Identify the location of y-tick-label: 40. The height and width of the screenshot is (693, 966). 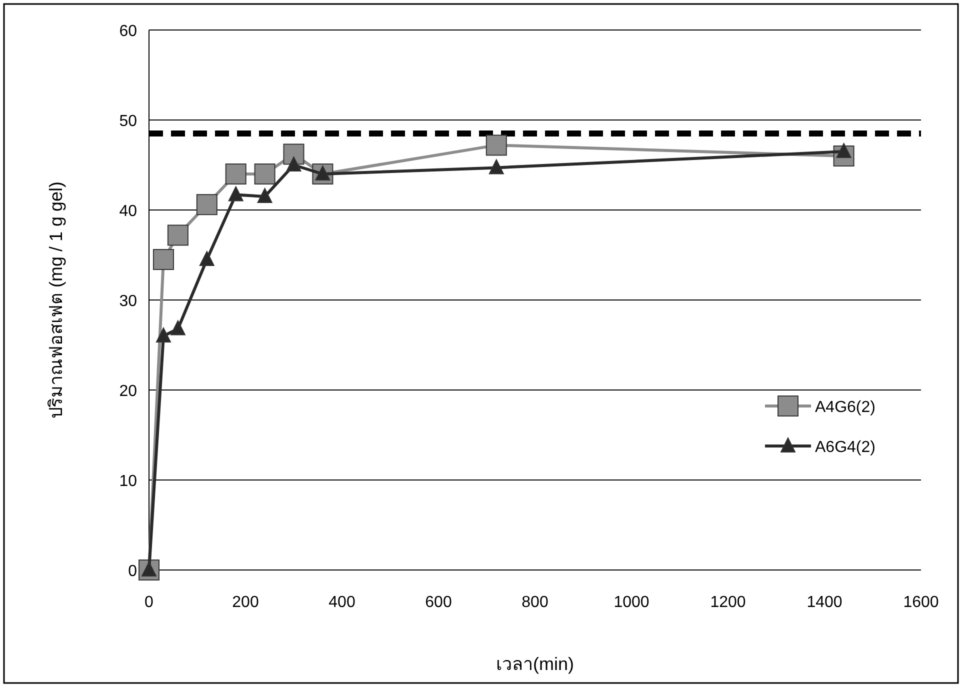
(128, 211).